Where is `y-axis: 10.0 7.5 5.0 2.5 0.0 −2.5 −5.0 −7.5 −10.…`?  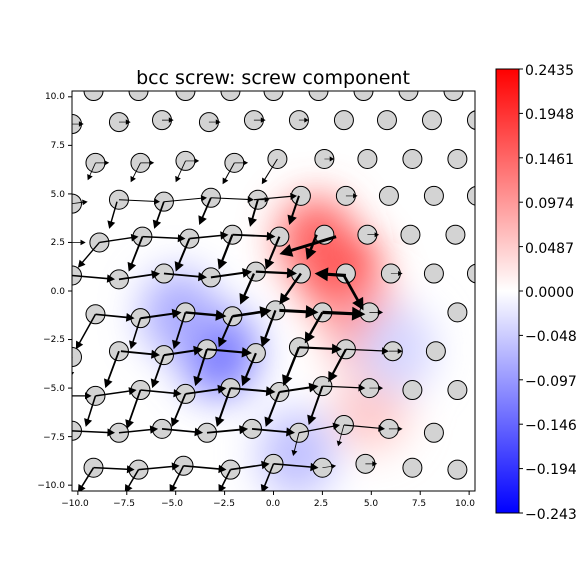
y-axis: 10.0 7.5 5.0 2.5 0.0 −2.5 −5.0 −7.5 −10.… is located at coordinates (54, 291).